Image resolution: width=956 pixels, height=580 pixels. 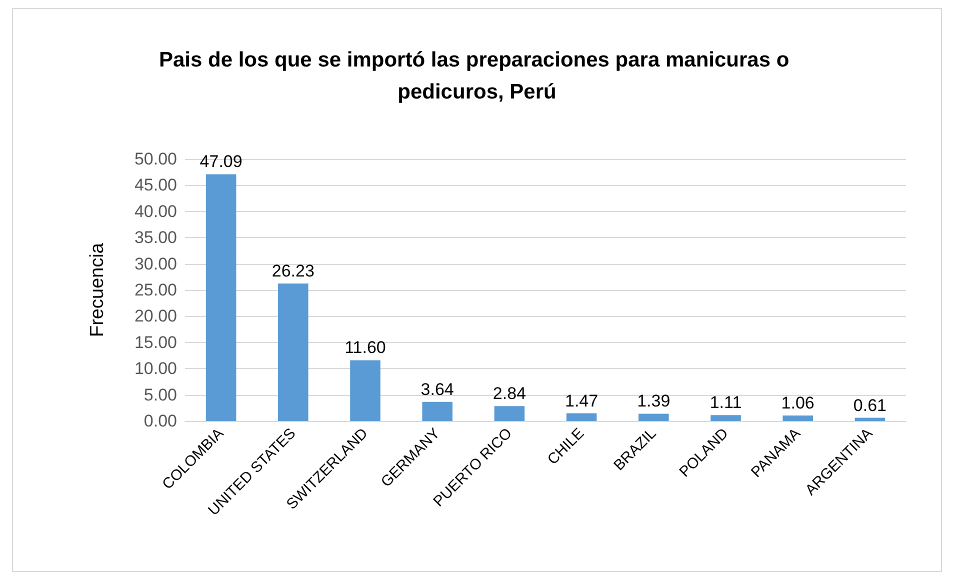 I want to click on y-tick-label: 0.00, so click(x=160, y=421).